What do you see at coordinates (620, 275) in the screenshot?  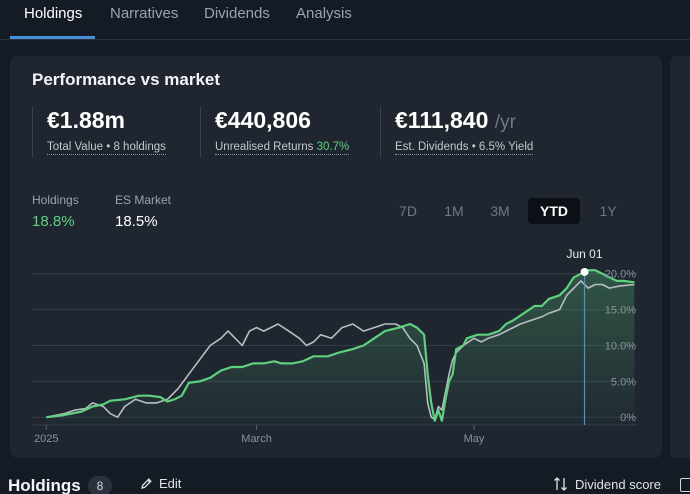 I see `y-tick-label: 20.0%` at bounding box center [620, 275].